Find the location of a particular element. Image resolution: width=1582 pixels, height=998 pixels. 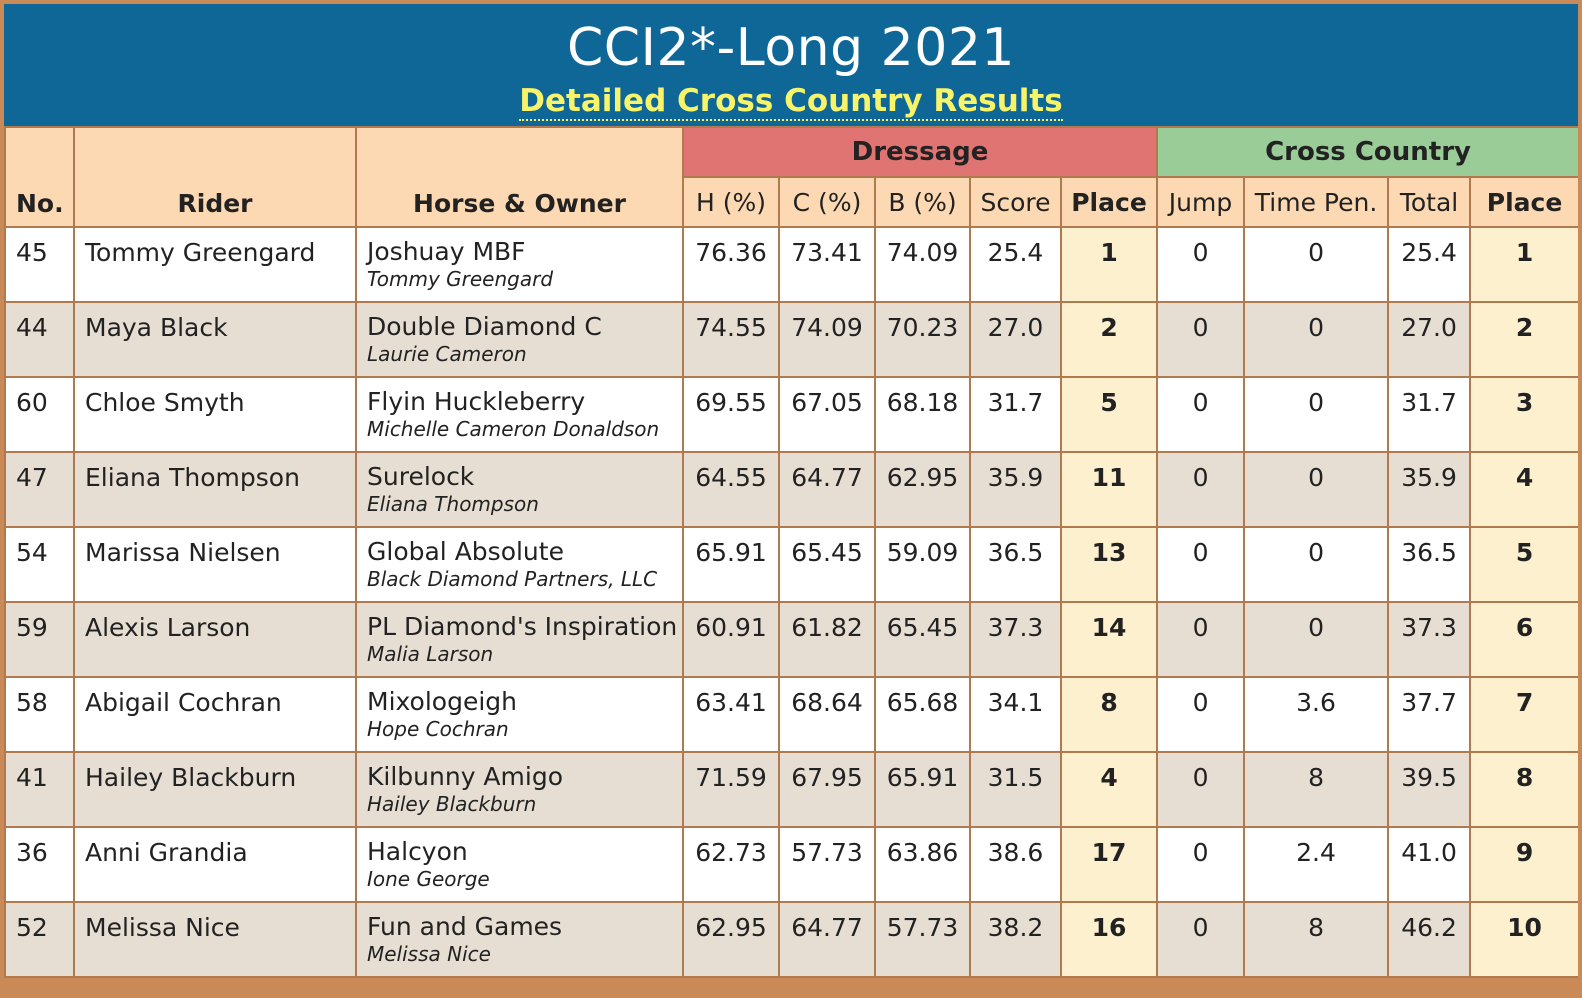

rider-name: Melissa Nice is located at coordinates (215, 939).